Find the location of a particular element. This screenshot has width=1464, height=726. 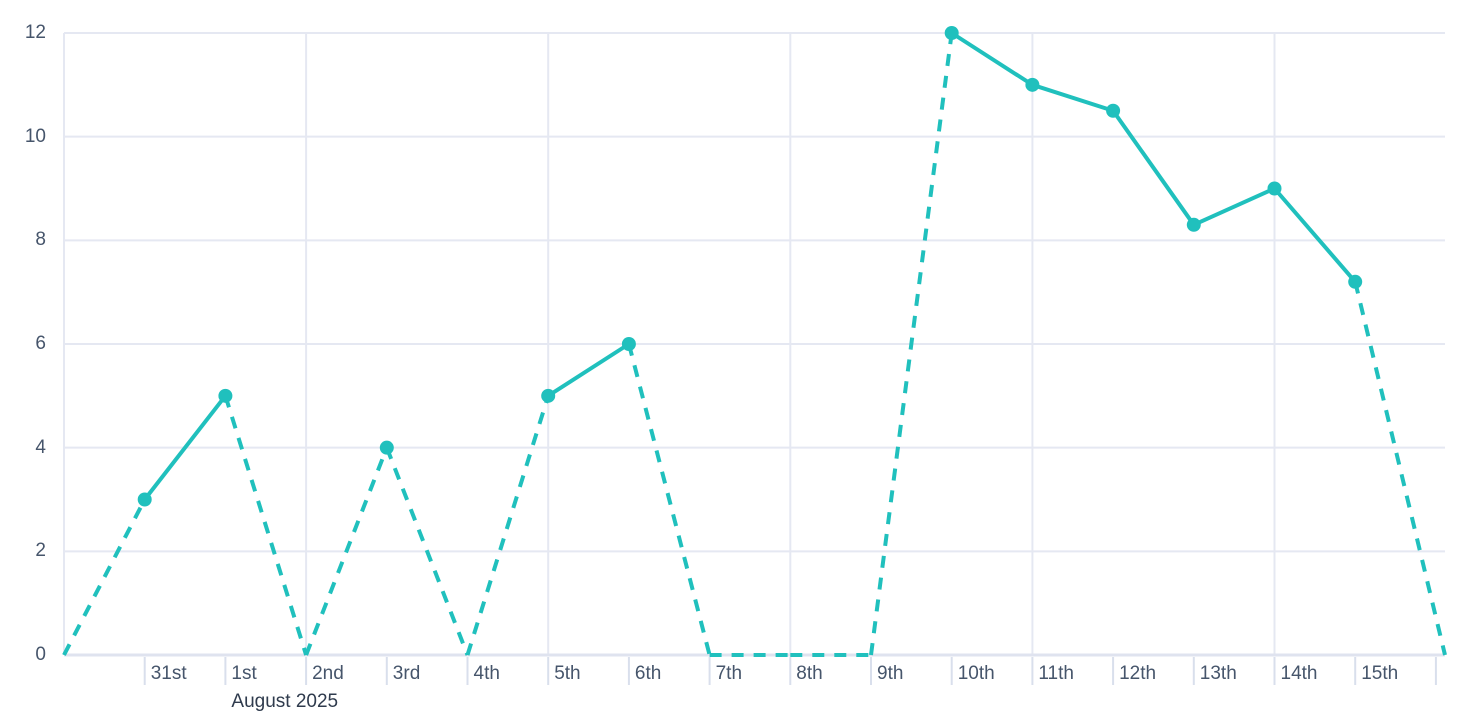

y-axis-tick-label: 8 is located at coordinates (40, 240).